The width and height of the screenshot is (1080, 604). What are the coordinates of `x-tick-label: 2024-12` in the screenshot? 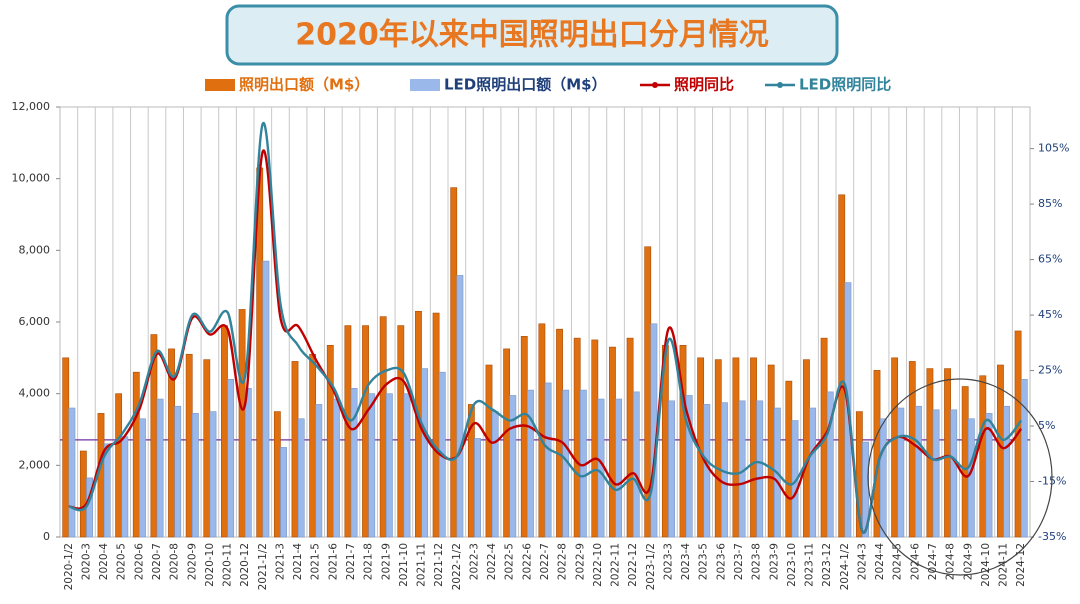 It's located at (1021, 565).